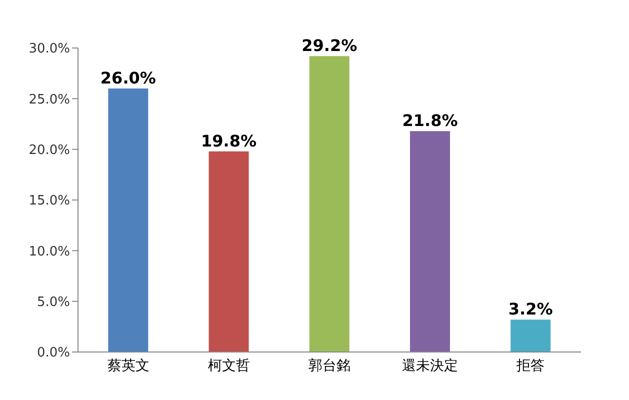 The height and width of the screenshot is (400, 629). What do you see at coordinates (49, 201) in the screenshot?
I see `y-tick-label: 15.0%` at bounding box center [49, 201].